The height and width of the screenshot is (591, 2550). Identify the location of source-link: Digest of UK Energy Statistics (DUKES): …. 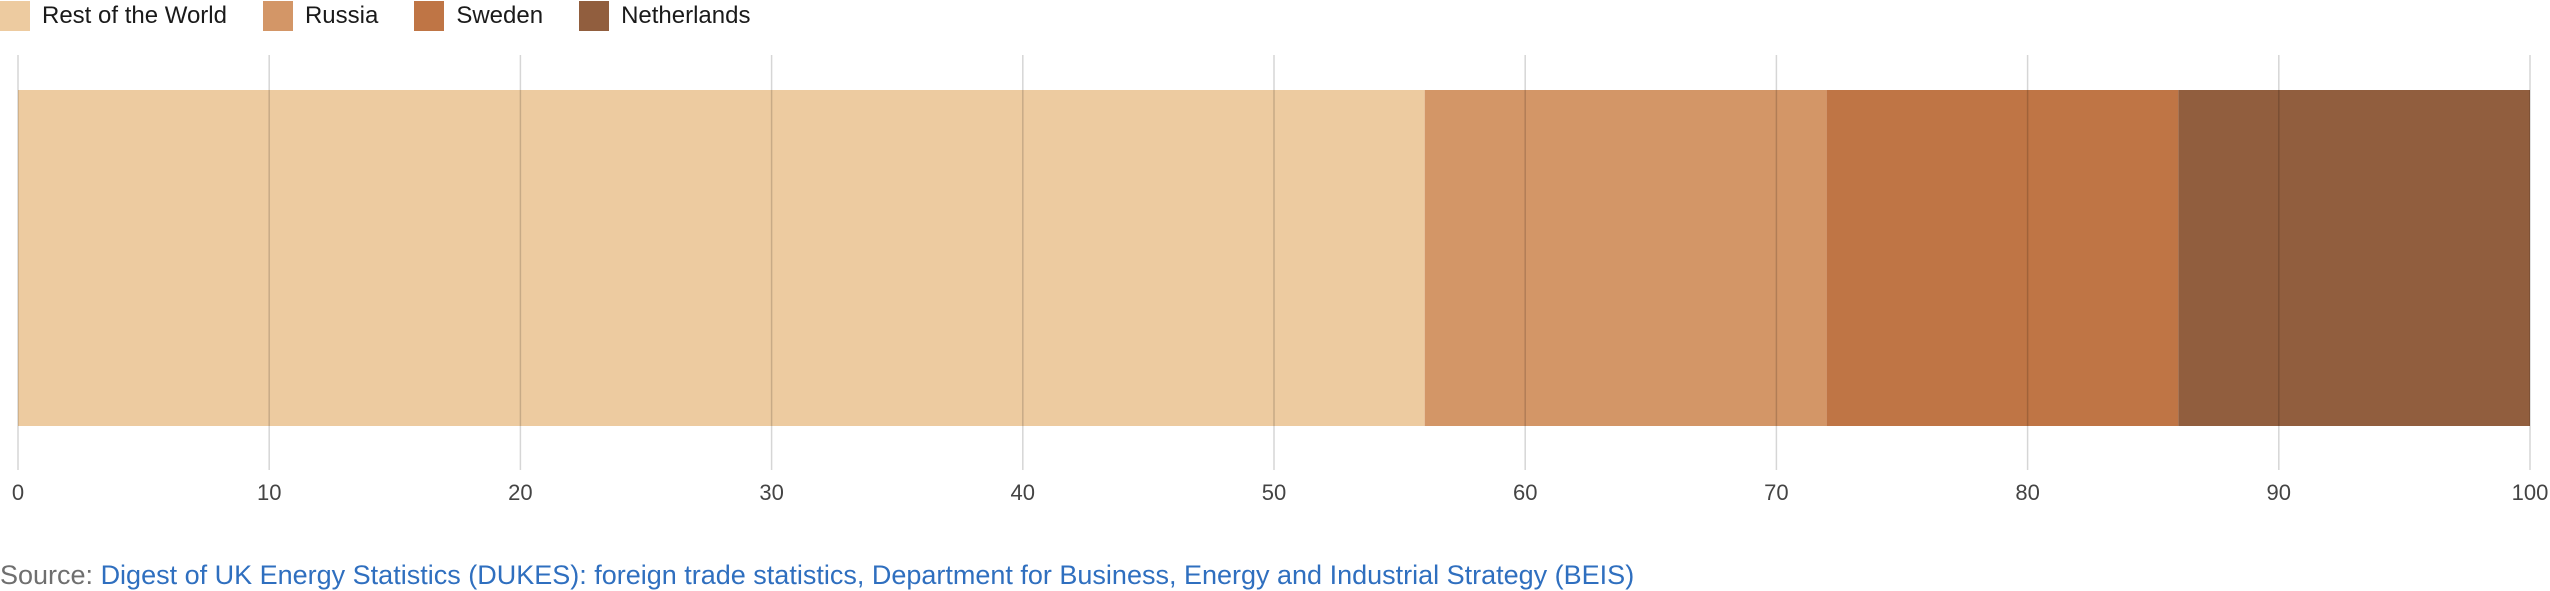
(867, 575).